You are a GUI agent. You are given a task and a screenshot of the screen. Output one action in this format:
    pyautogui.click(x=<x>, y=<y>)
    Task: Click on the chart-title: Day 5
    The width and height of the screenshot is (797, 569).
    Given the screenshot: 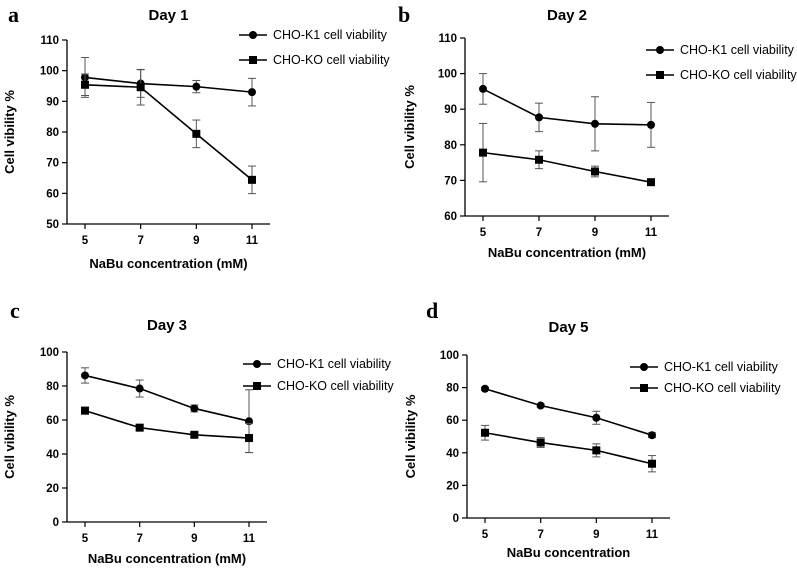 What is the action you would take?
    pyautogui.click(x=568, y=327)
    